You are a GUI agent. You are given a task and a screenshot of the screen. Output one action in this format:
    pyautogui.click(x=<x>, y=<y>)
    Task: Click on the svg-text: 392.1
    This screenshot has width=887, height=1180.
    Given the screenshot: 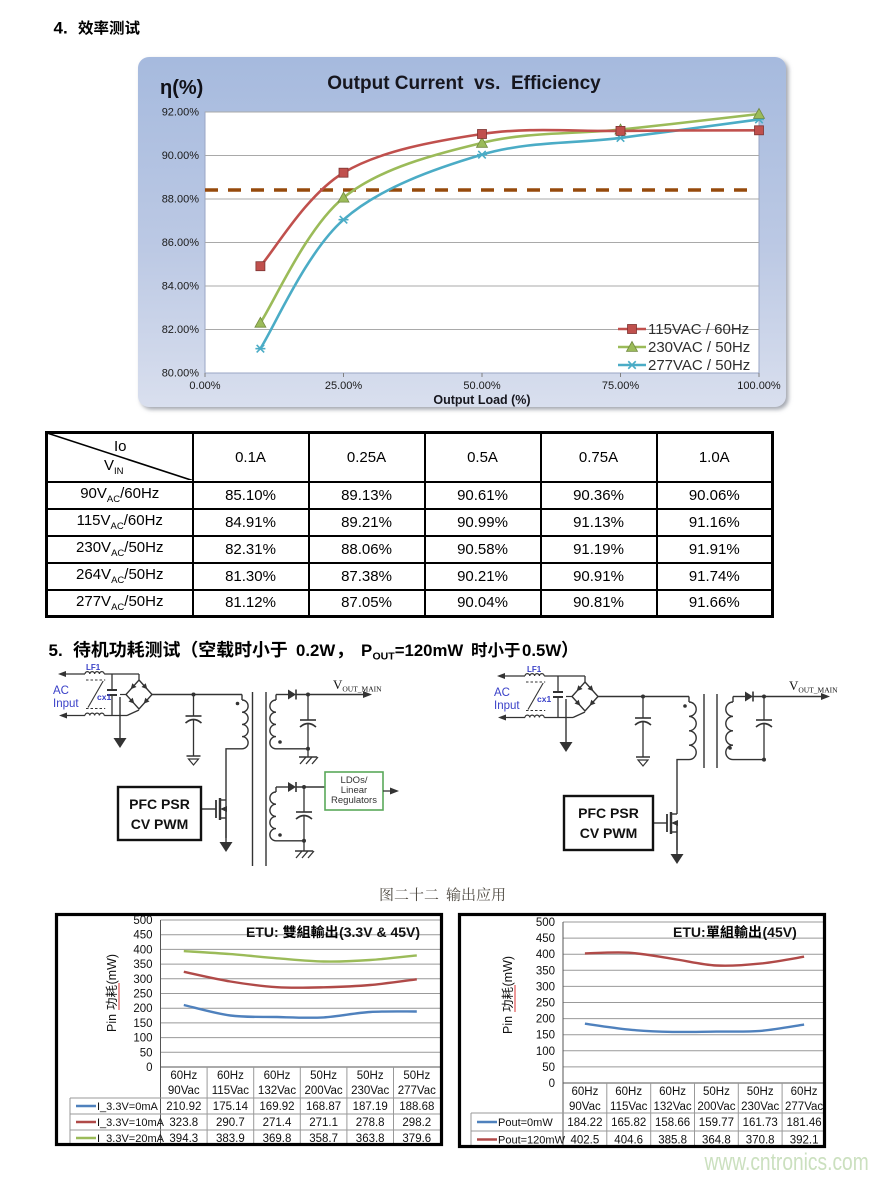 What is the action you would take?
    pyautogui.click(x=804, y=1141)
    